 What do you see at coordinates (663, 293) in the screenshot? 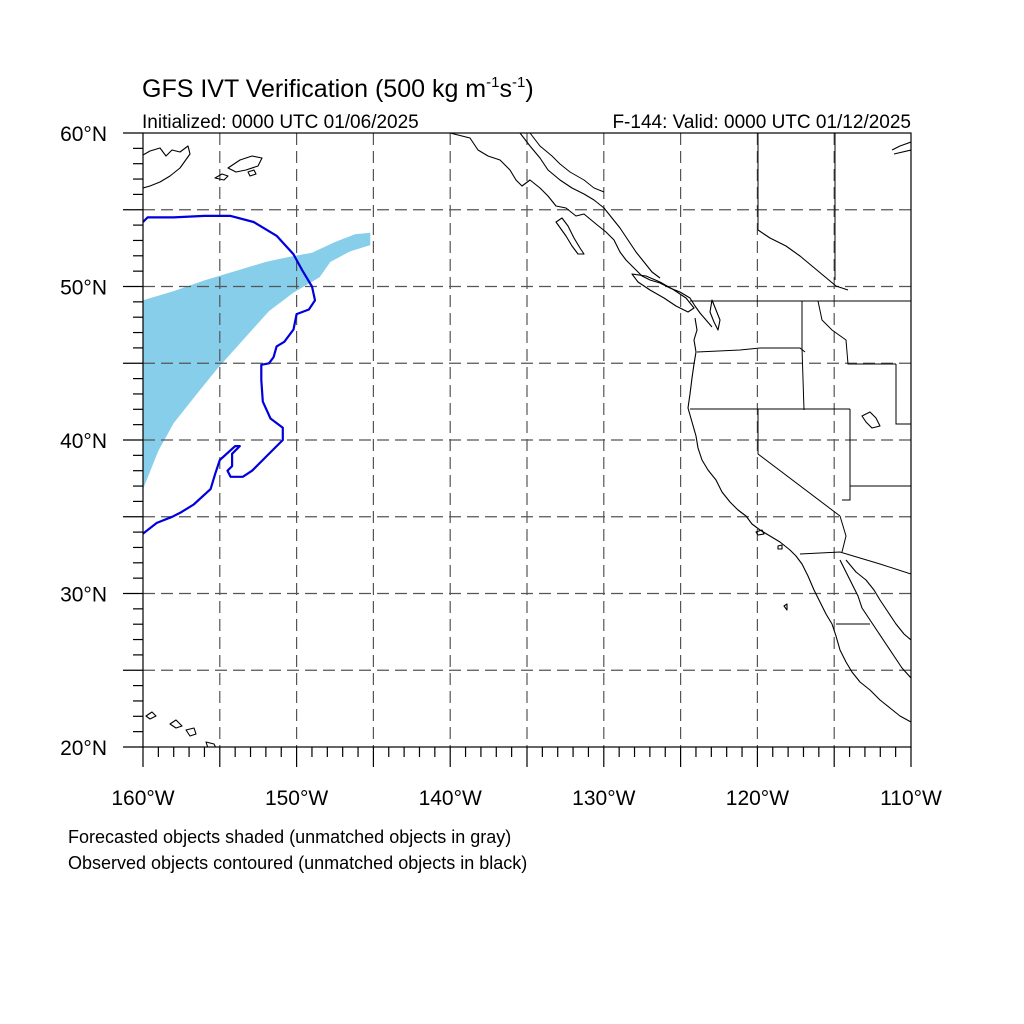
I see `vancouver-island` at bounding box center [663, 293].